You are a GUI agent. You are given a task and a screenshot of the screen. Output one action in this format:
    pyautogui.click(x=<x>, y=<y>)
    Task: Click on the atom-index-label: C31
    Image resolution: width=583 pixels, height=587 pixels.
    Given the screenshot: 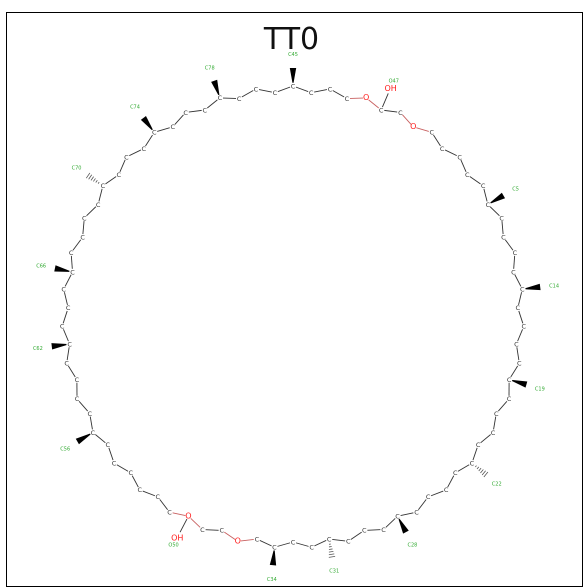 What is the action you would take?
    pyautogui.click(x=334, y=572)
    